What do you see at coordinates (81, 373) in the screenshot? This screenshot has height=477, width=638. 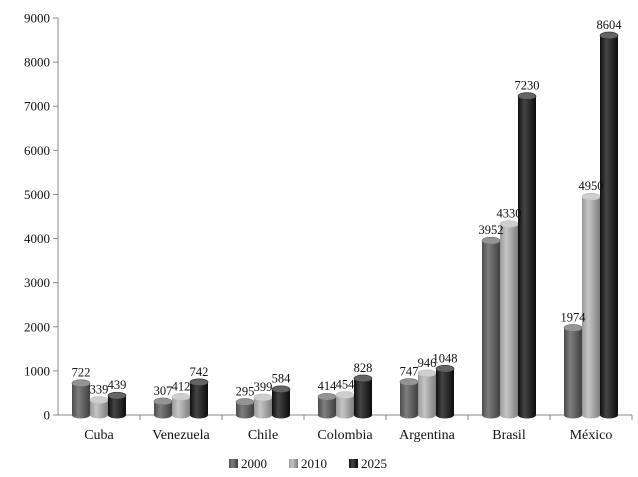 I see `data-label: 722` at bounding box center [81, 373].